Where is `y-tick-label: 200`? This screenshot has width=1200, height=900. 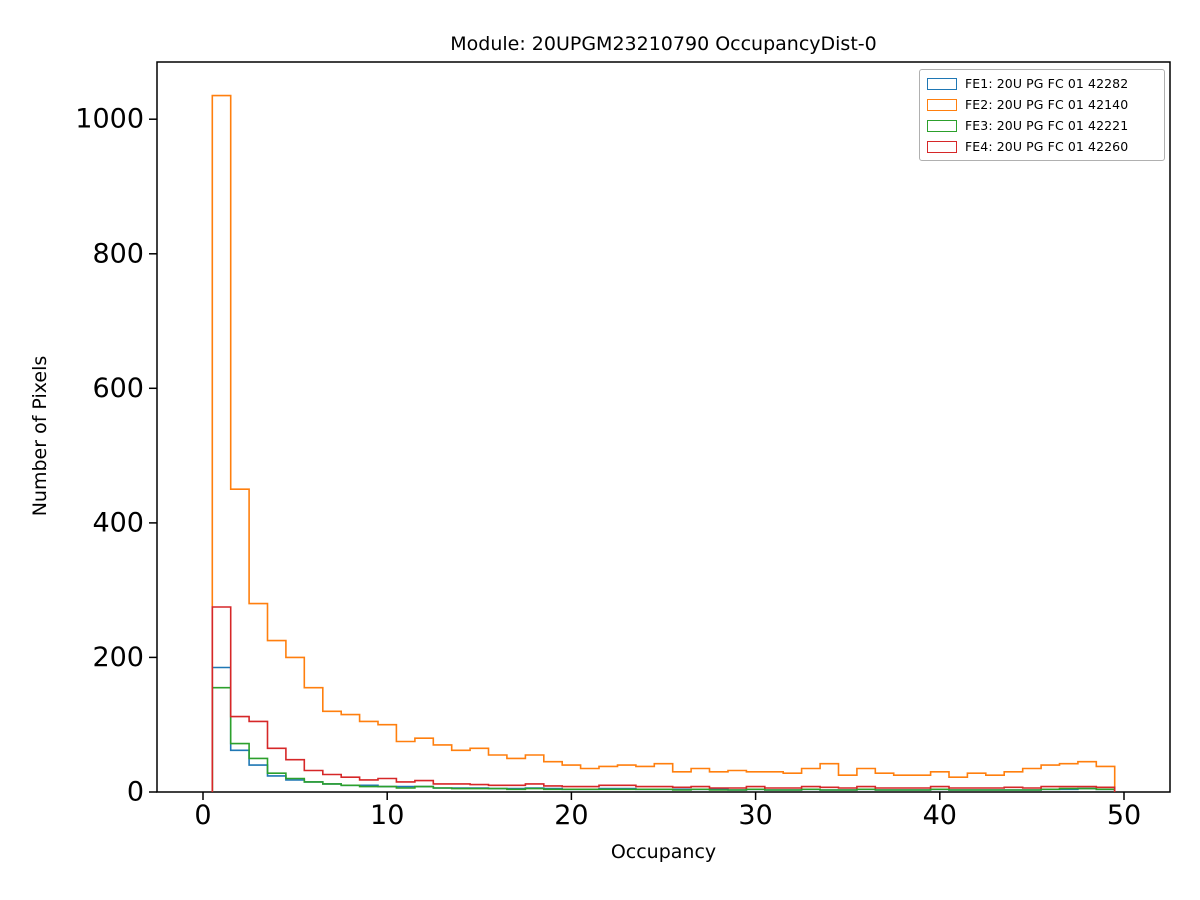 y-tick-label: 200 is located at coordinates (118, 657).